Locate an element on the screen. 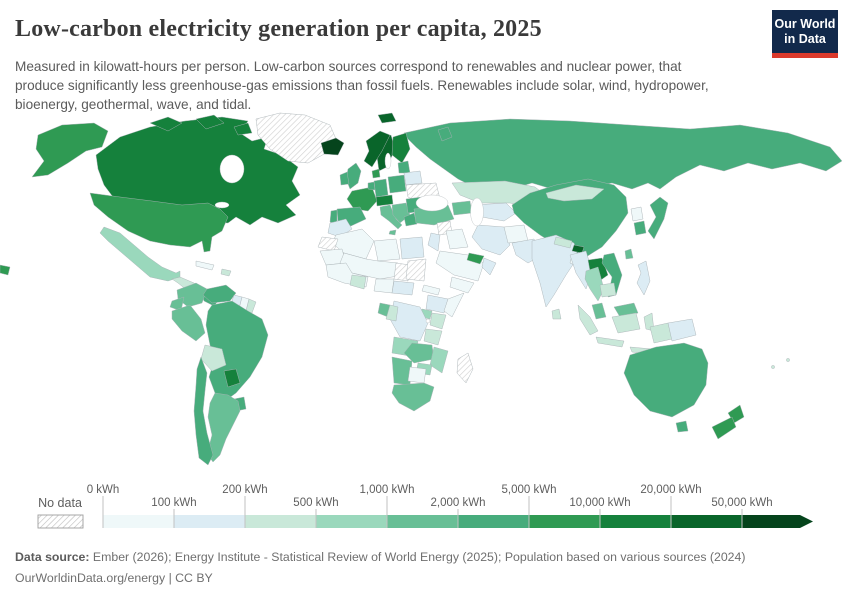 The width and height of the screenshot is (850, 600). country-russia is located at coordinates (623, 154).